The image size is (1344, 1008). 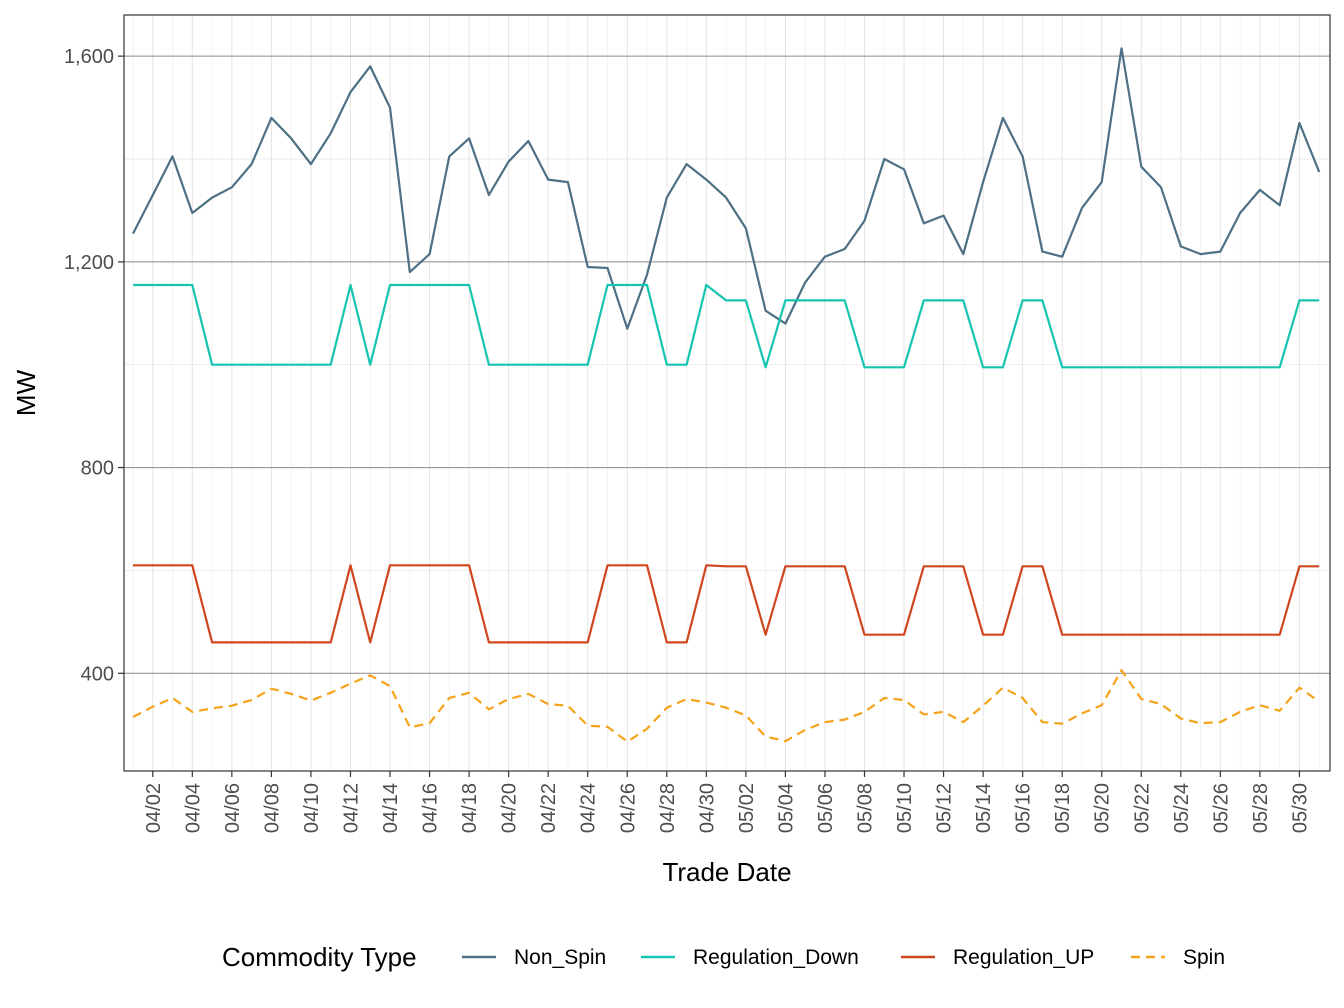 I want to click on x-tick-label: 04/12, so click(x=351, y=808).